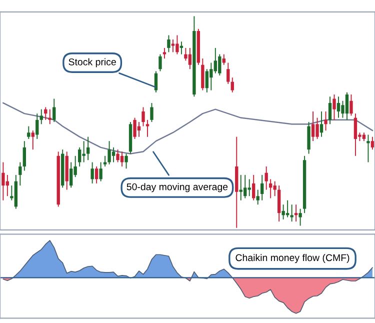 The width and height of the screenshot is (375, 323). What do you see at coordinates (177, 187) in the screenshot?
I see `annotation: 50-day moving average` at bounding box center [177, 187].